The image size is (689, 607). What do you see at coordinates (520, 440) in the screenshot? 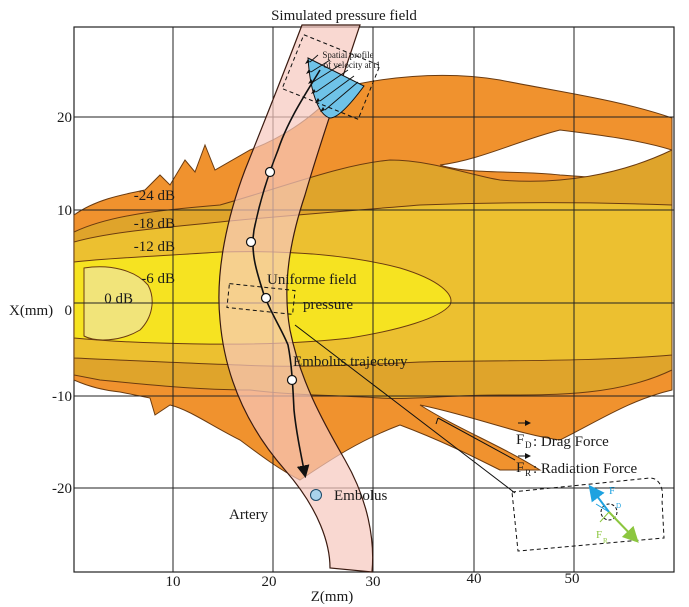
I see `legend-drag-symbol: F` at bounding box center [520, 440].